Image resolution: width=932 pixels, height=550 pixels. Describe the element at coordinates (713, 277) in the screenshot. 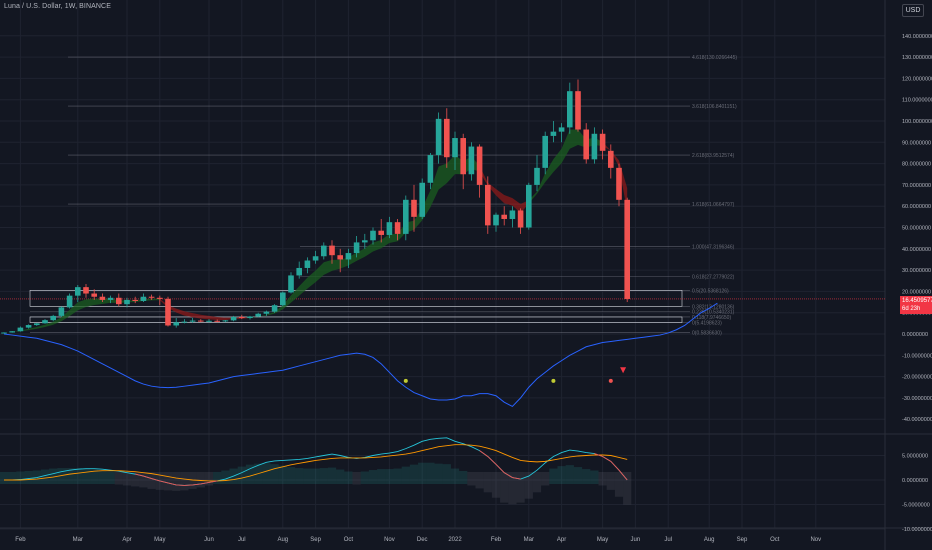

I see `fib-label: 0.618(27.2779022)` at that location.